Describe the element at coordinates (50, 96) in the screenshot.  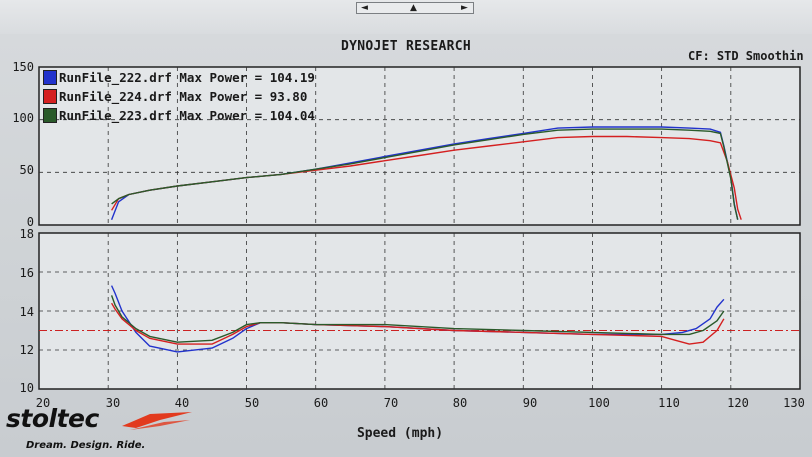
I see `legend-swatch-red` at that location.